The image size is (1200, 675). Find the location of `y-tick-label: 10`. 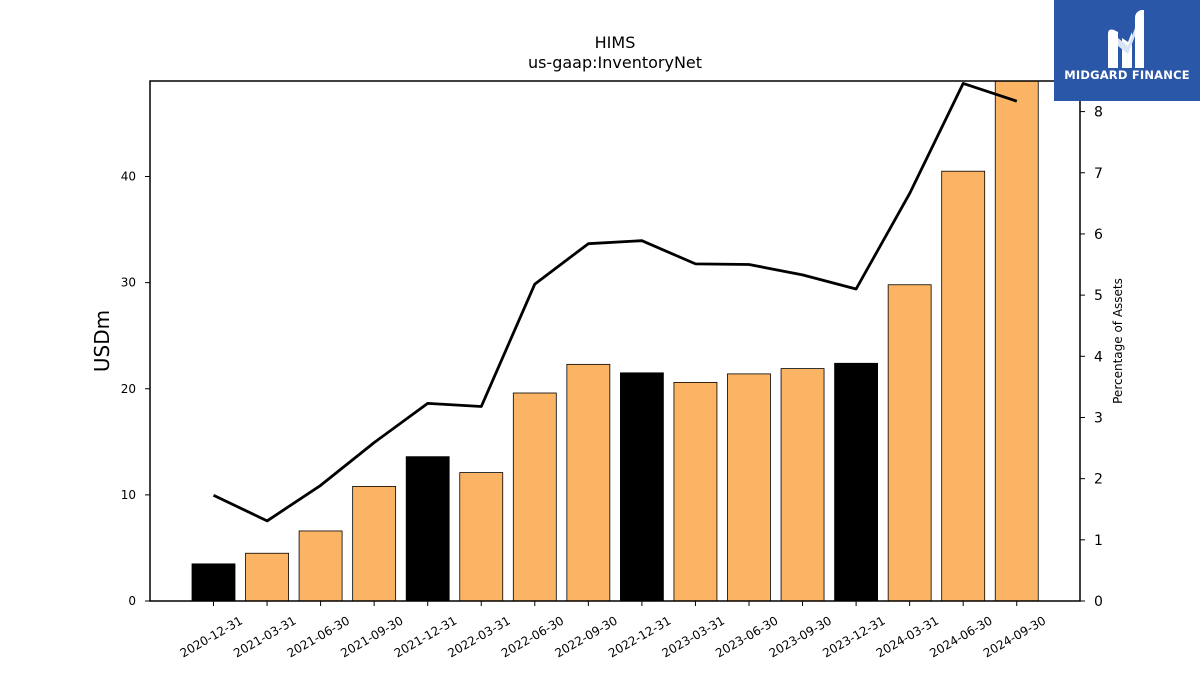

y-tick-label: 10 is located at coordinates (128, 495).